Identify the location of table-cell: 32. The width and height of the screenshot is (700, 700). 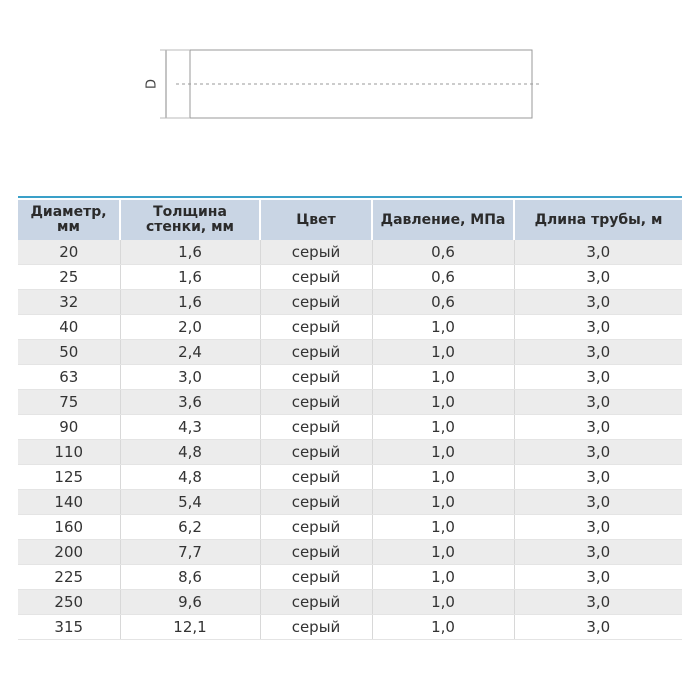
(69, 302).